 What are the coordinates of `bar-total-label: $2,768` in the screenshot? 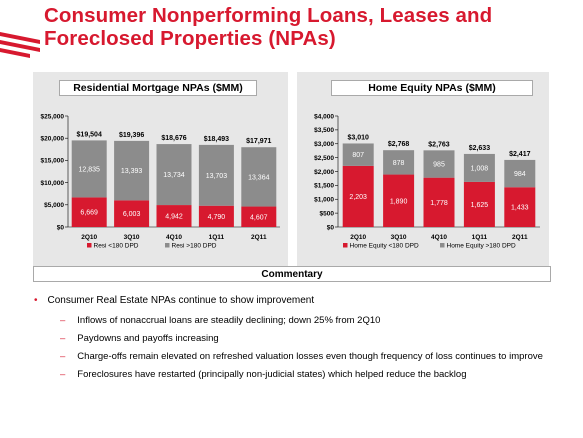 It's located at (399, 144).